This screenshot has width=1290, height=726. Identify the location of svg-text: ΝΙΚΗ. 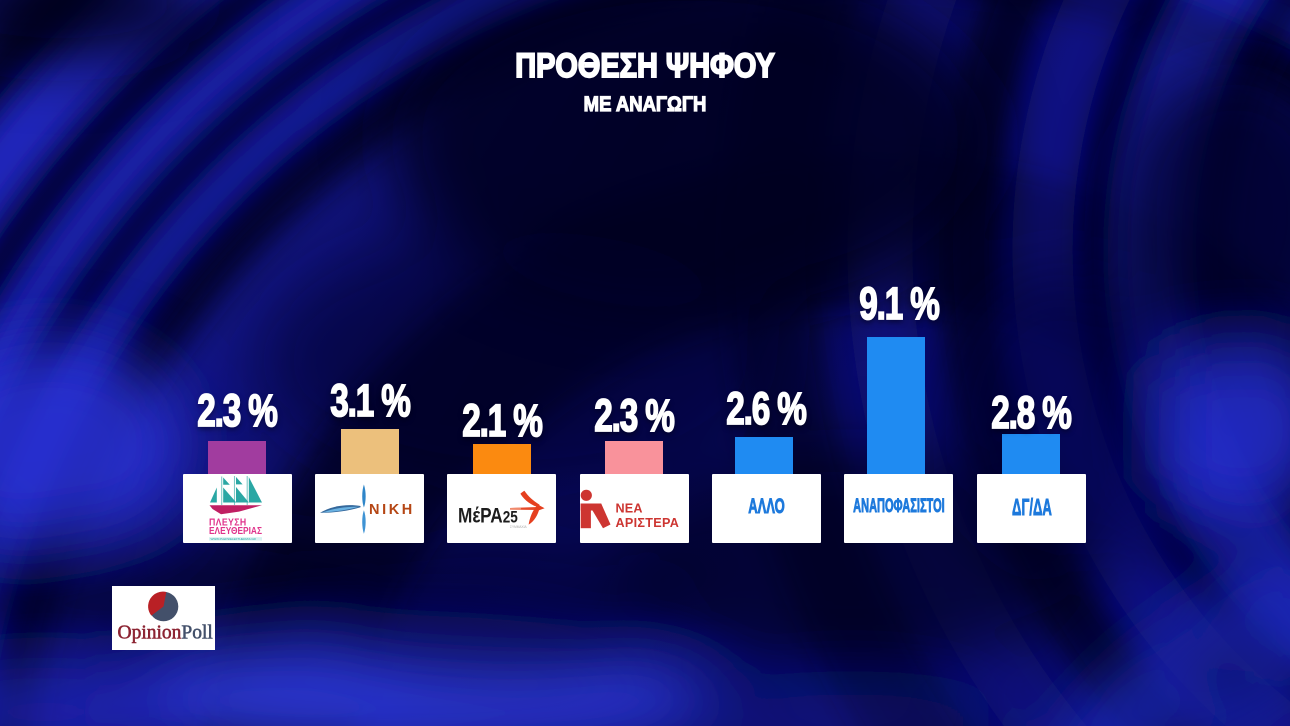
(392, 510).